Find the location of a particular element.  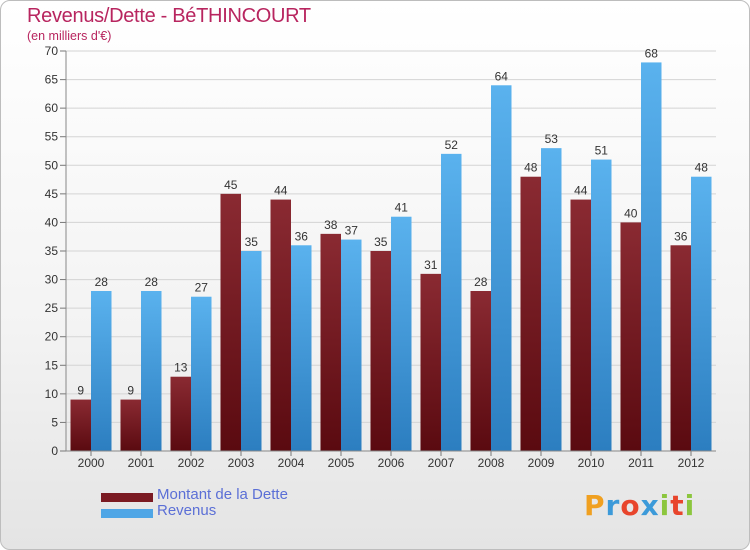

chart-title: Revenus/Dette - BéTHINCOURT is located at coordinates (169, 16).